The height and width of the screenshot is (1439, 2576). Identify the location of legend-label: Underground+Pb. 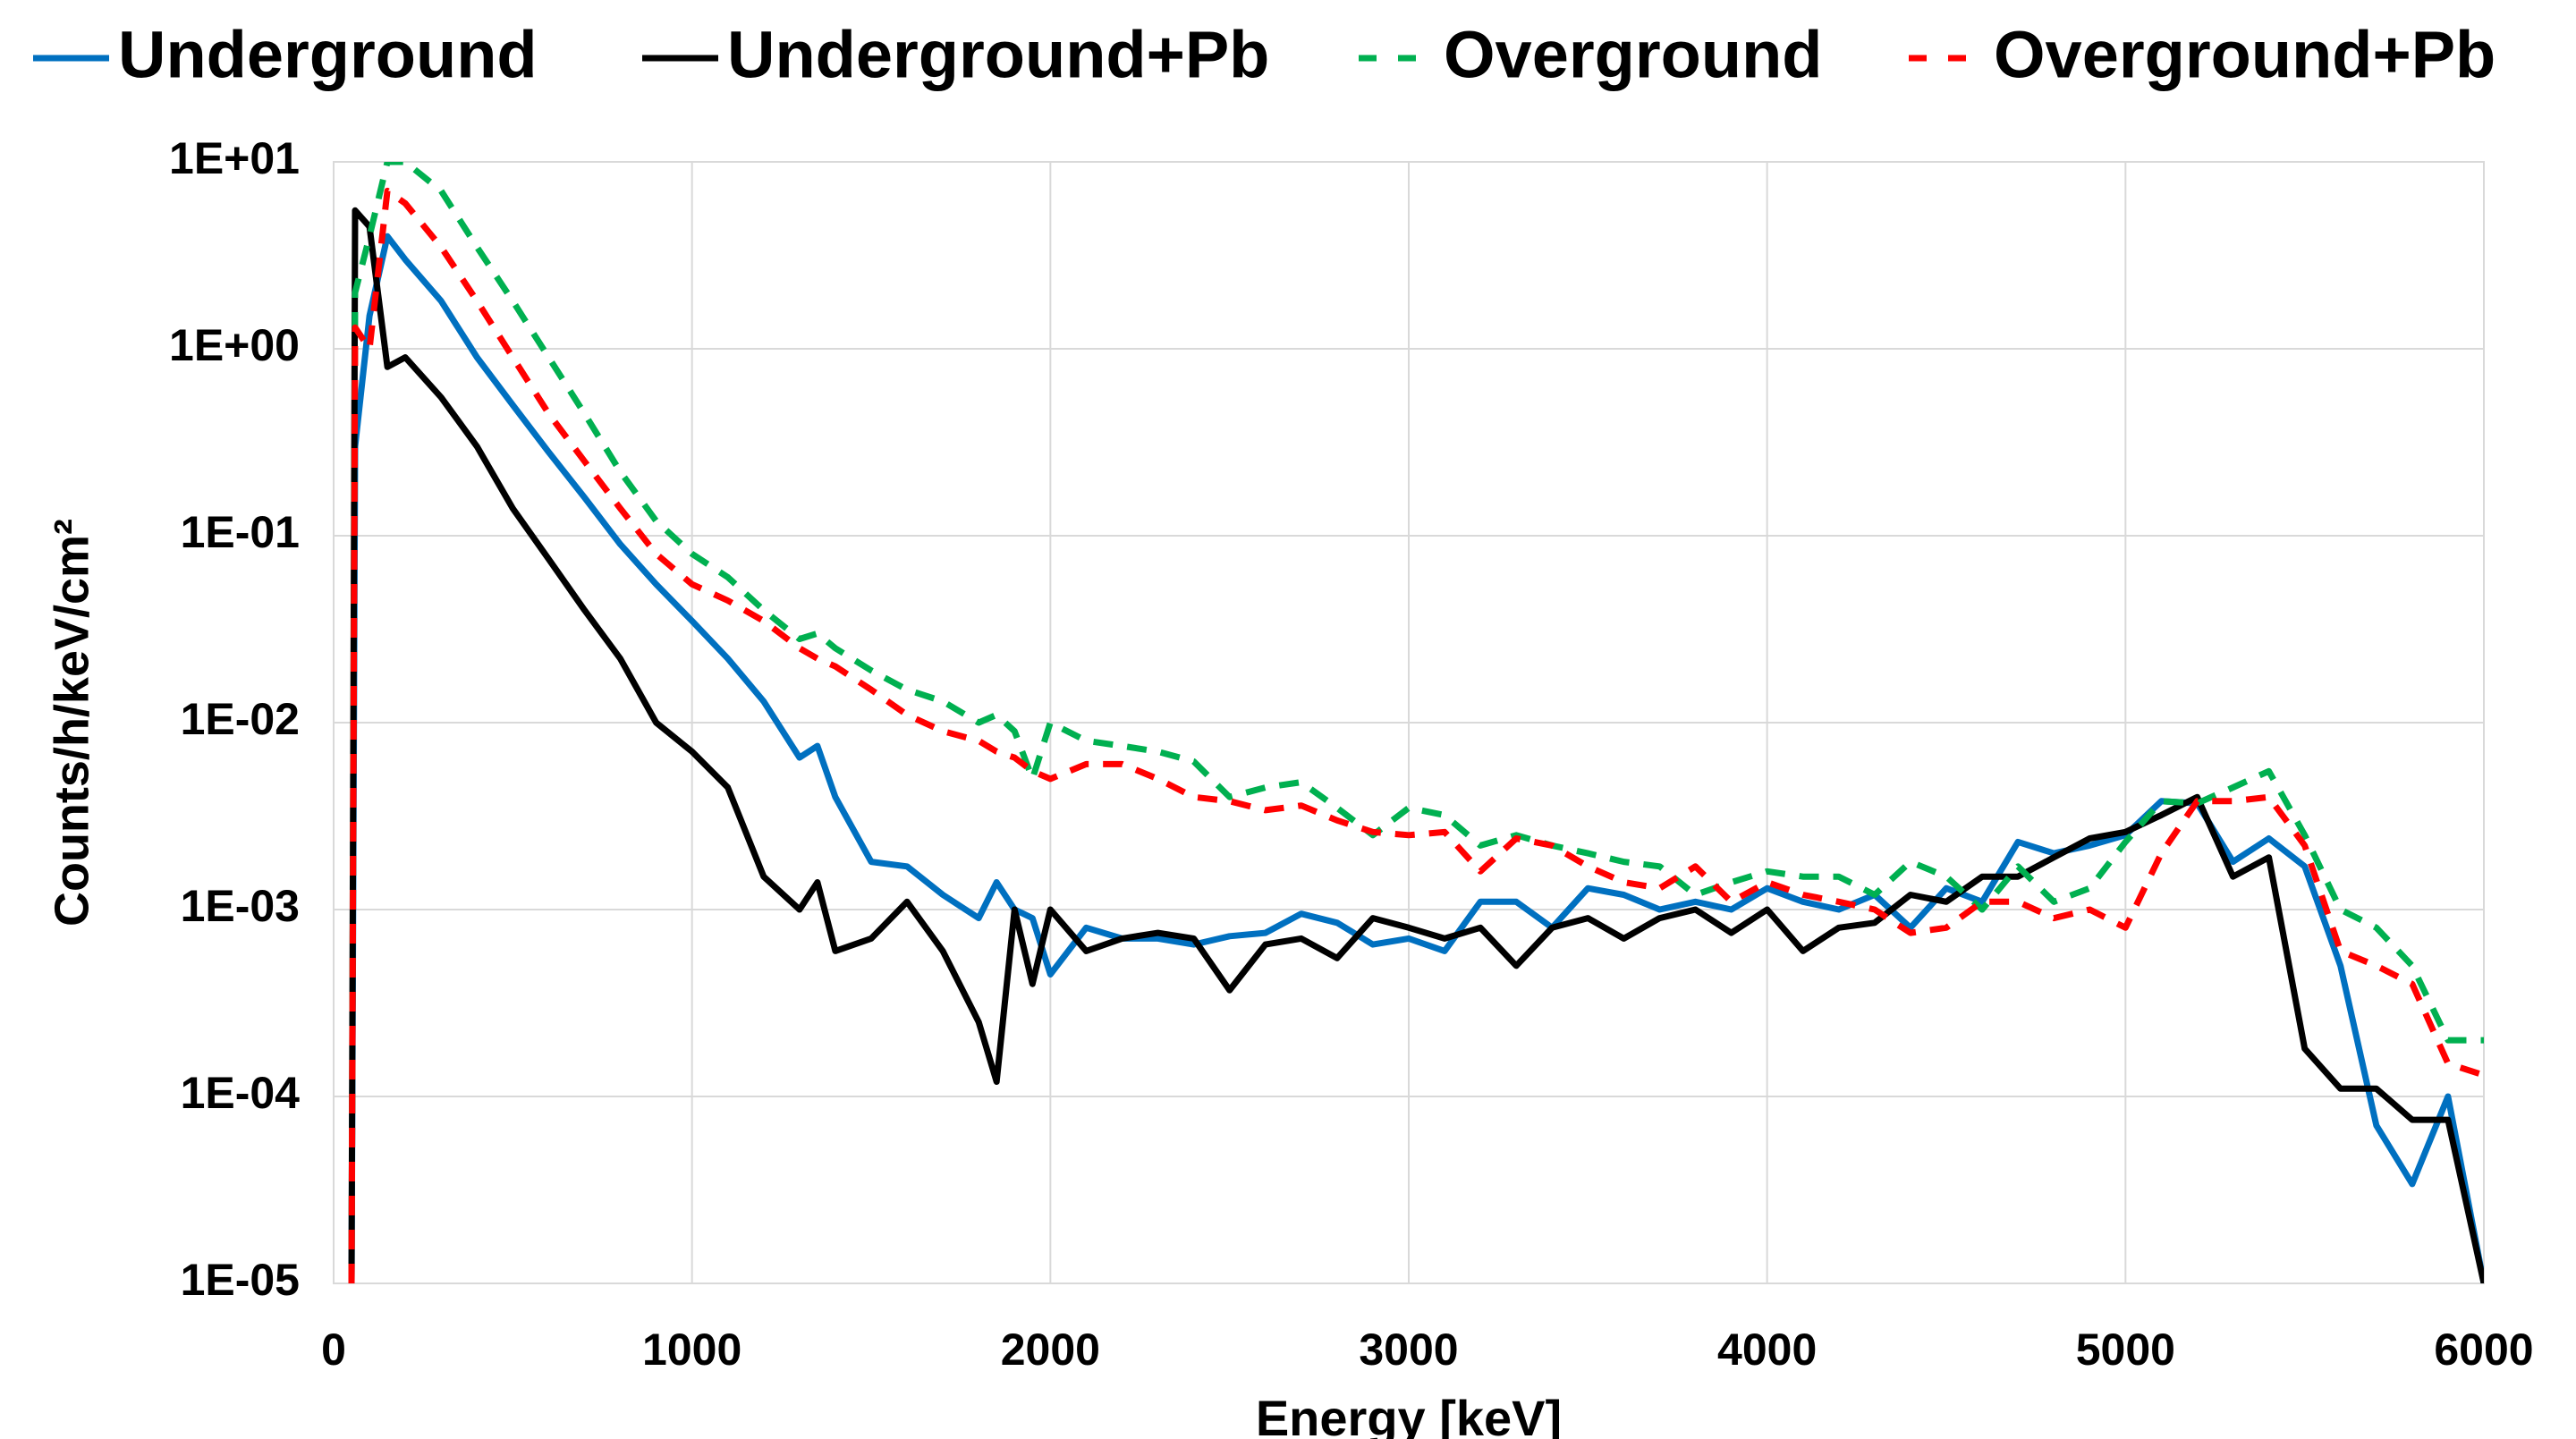
(998, 55).